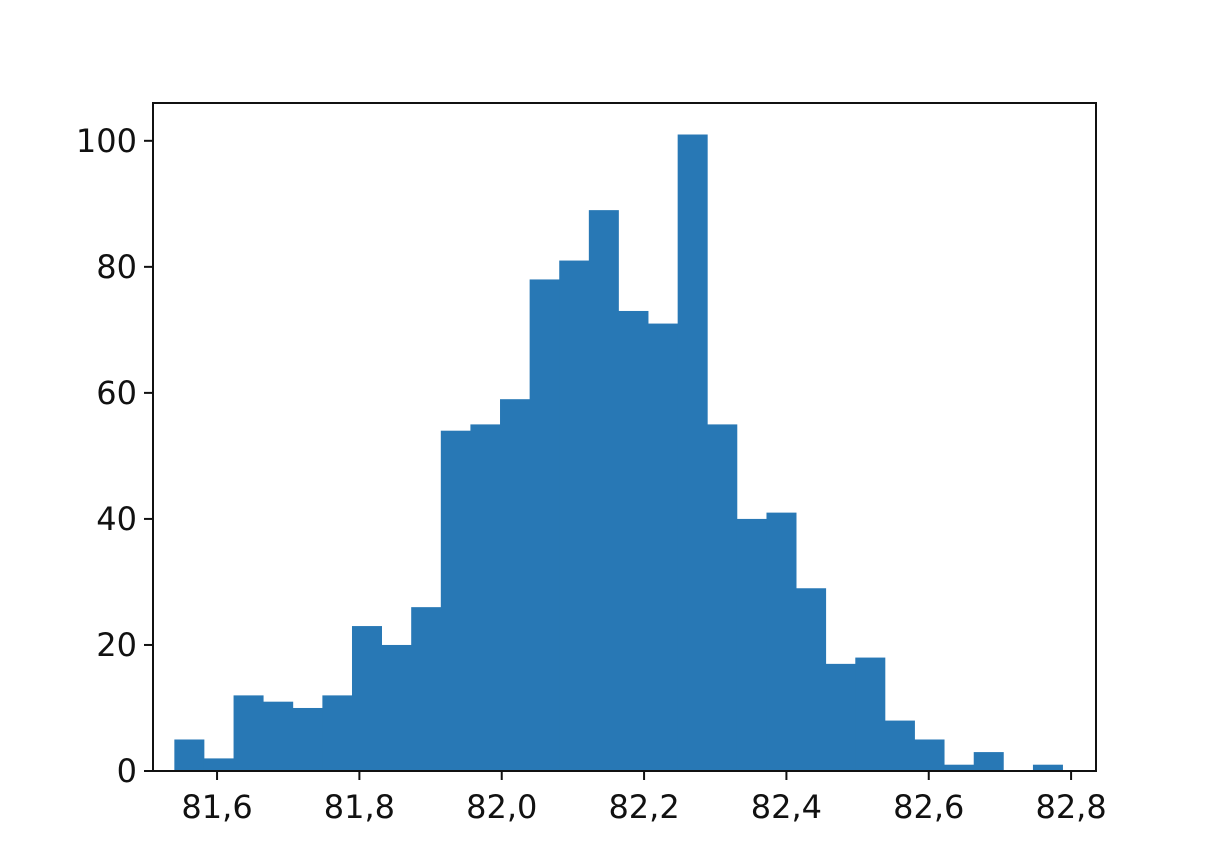  I want to click on x-tick-label: 81,6, so click(216, 807).